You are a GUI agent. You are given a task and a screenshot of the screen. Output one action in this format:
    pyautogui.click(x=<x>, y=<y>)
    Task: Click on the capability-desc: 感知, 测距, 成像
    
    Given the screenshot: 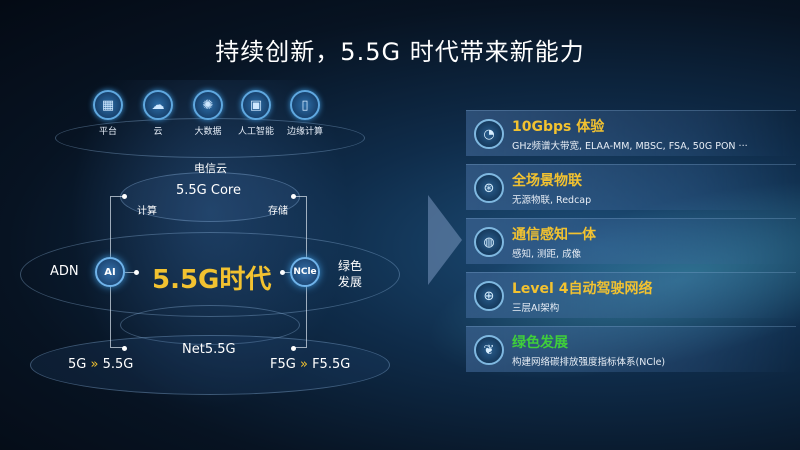 What is the action you would take?
    pyautogui.click(x=547, y=254)
    